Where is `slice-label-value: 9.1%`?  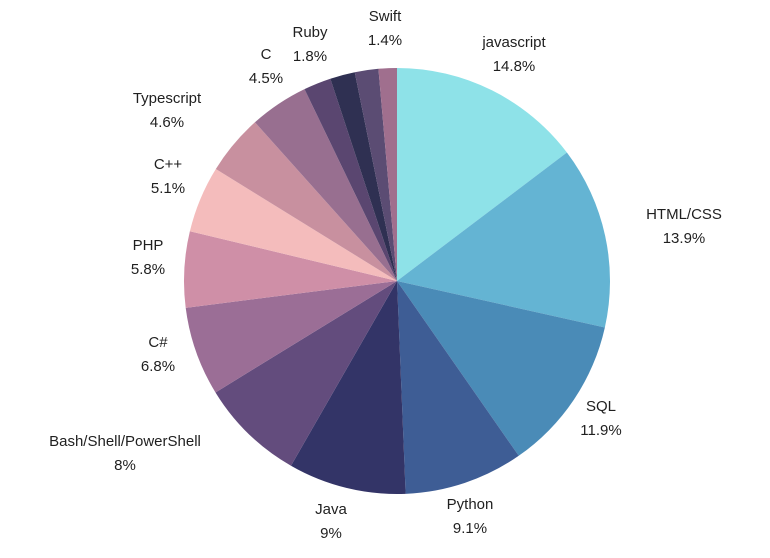
slice-label-value: 9.1% is located at coordinates (470, 528).